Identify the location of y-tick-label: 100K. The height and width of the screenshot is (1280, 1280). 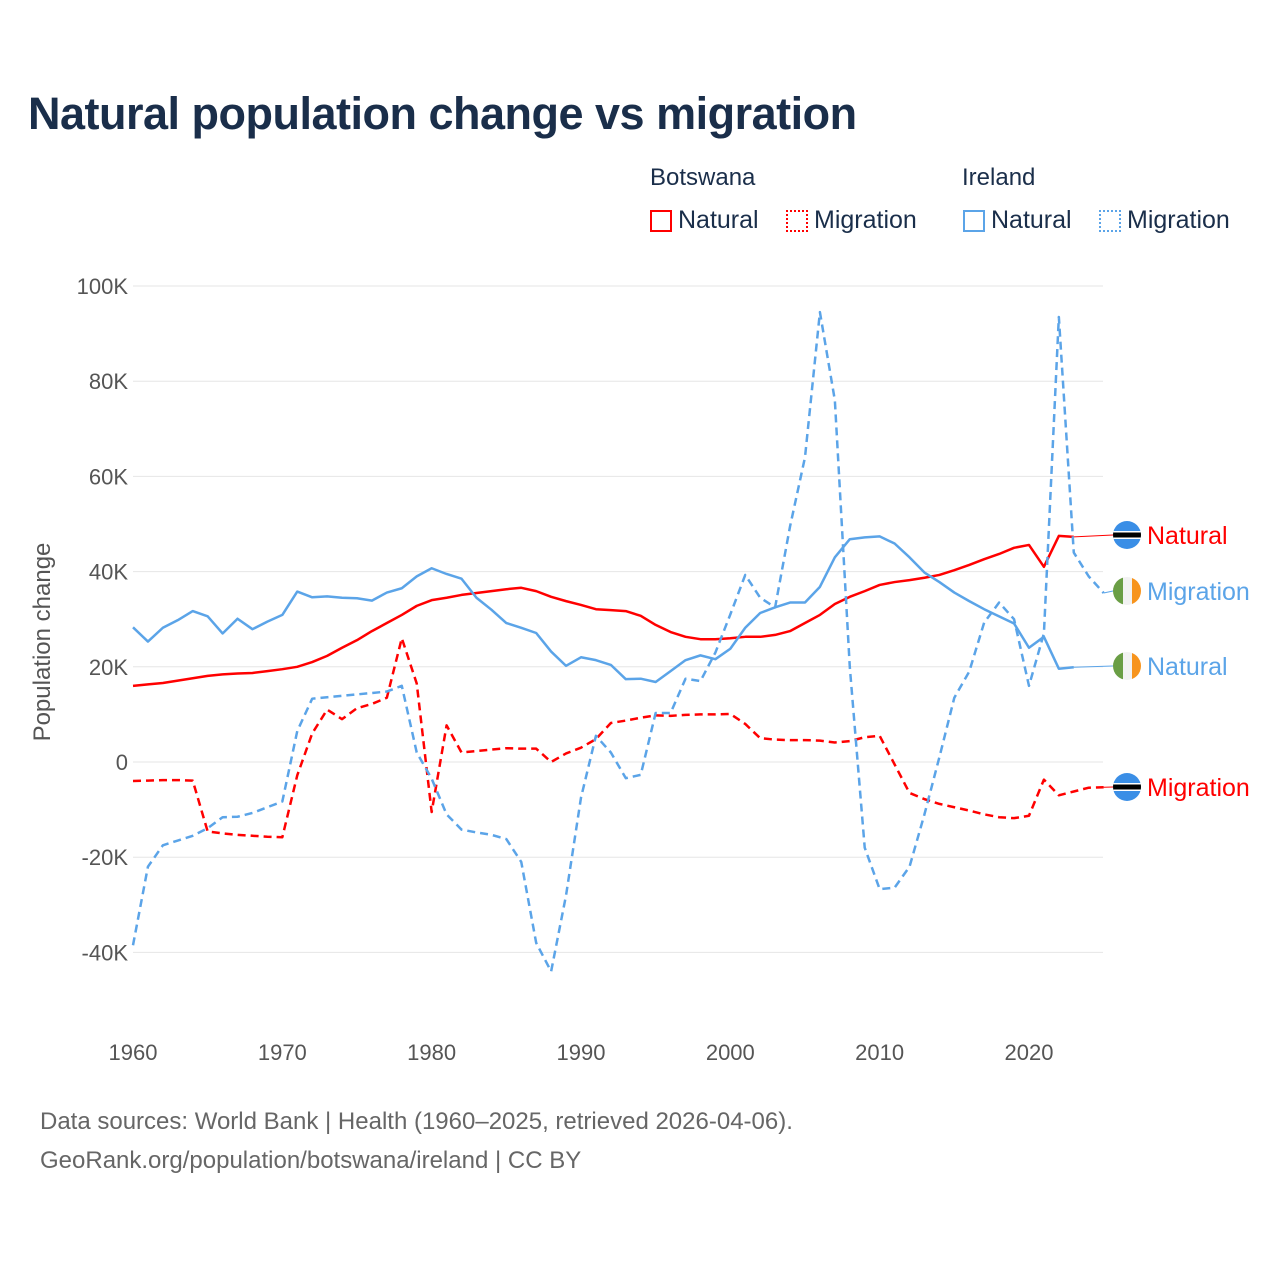
(103, 286).